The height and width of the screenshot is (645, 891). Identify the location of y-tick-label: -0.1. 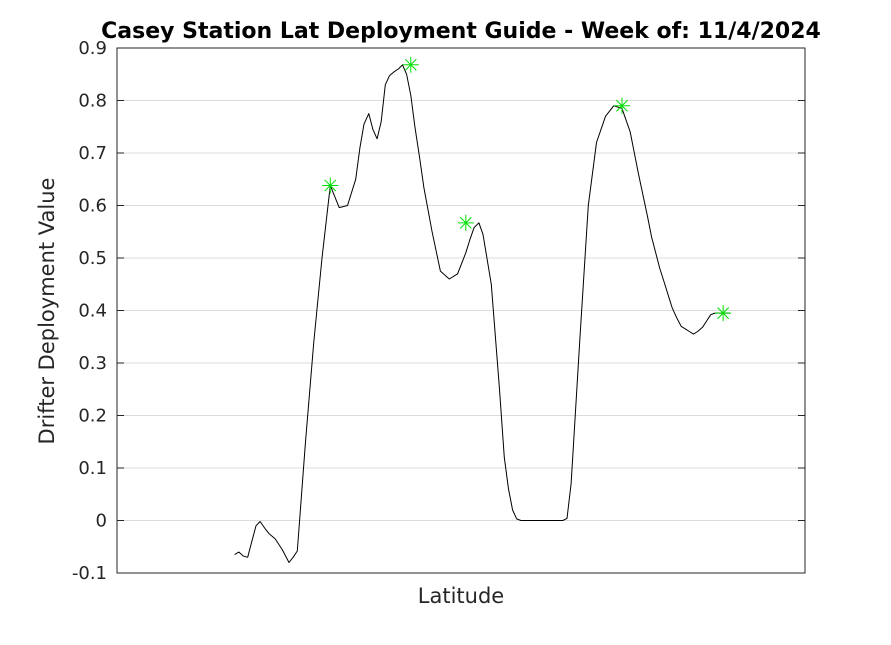
(89, 573).